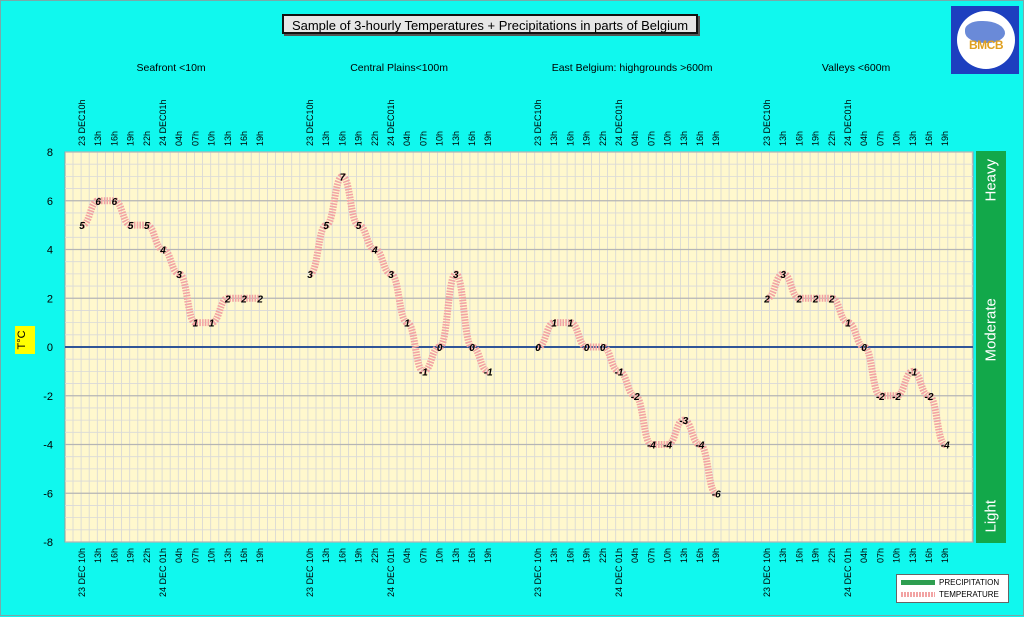 This screenshot has width=1024, height=617. What do you see at coordinates (991, 180) in the screenshot?
I see `intensity-heavy-label: Heavy` at bounding box center [991, 180].